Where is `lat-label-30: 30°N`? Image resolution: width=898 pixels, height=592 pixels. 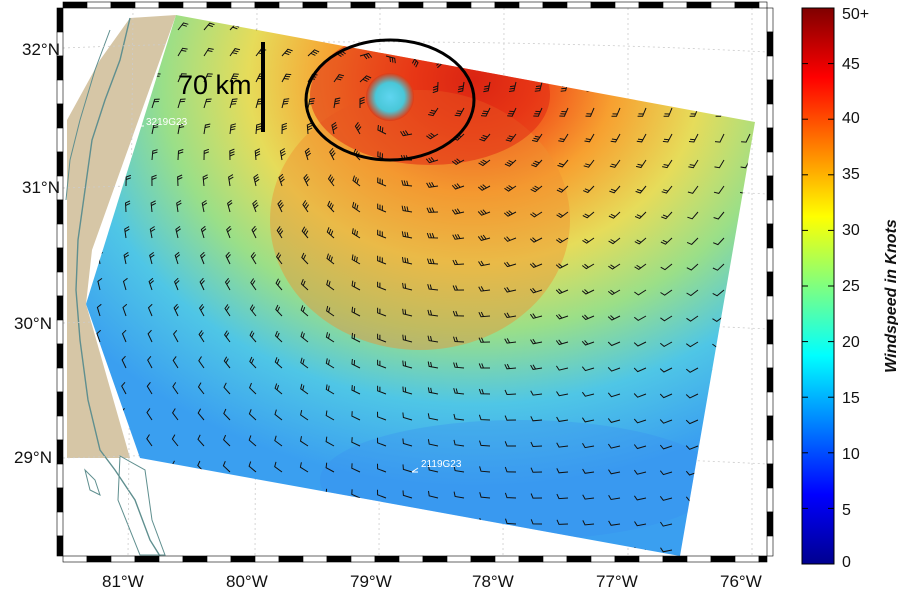
lat-label-30: 30°N is located at coordinates (33, 323).